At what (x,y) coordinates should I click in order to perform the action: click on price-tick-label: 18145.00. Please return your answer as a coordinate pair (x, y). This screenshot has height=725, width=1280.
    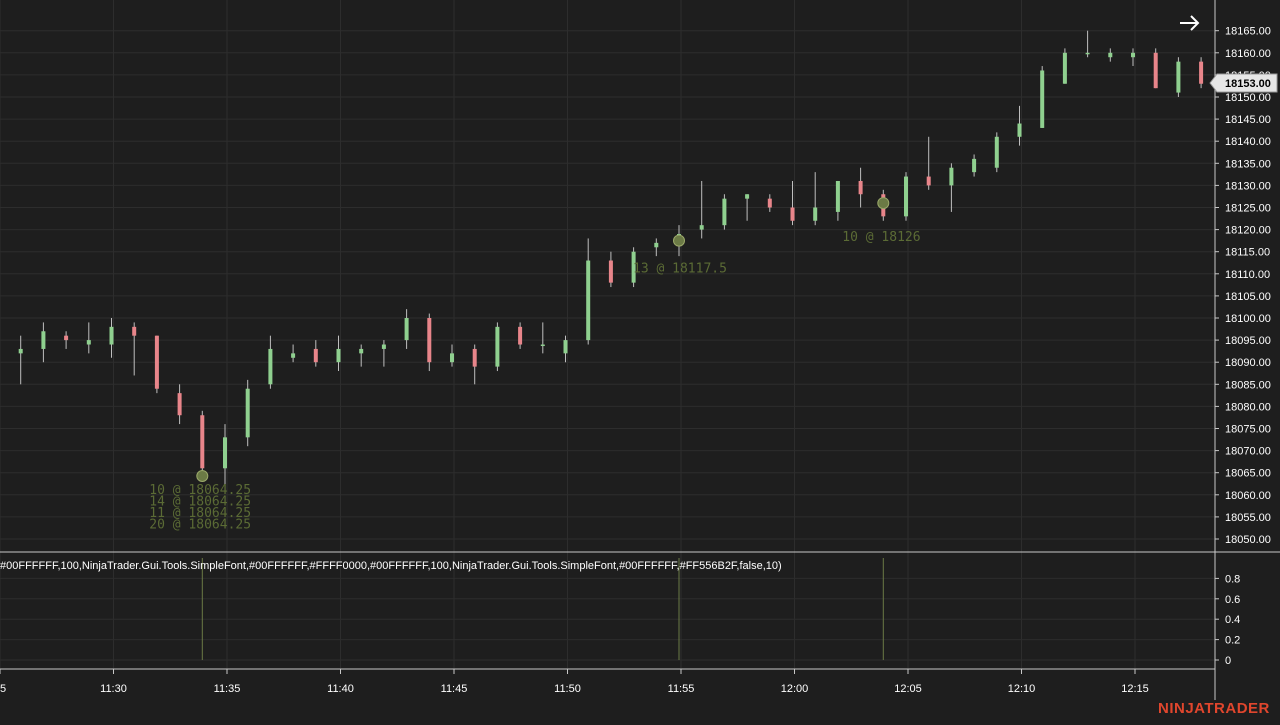
    Looking at the image, I should click on (1248, 120).